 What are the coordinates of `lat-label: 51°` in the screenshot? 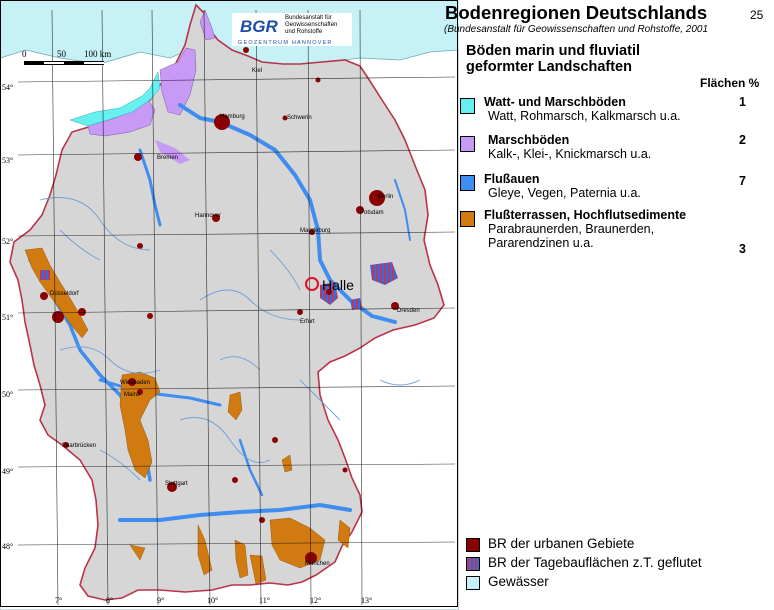 It's located at (7, 317).